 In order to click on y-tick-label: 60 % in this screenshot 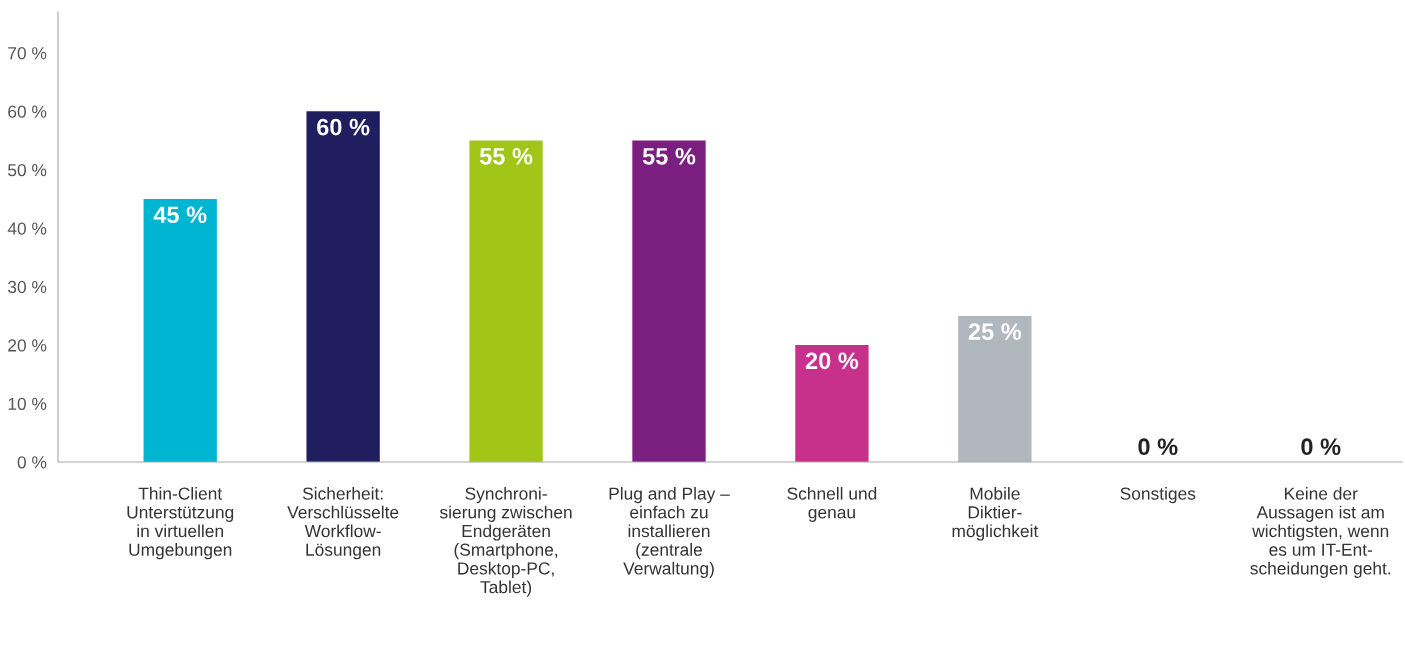, I will do `click(27, 111)`.